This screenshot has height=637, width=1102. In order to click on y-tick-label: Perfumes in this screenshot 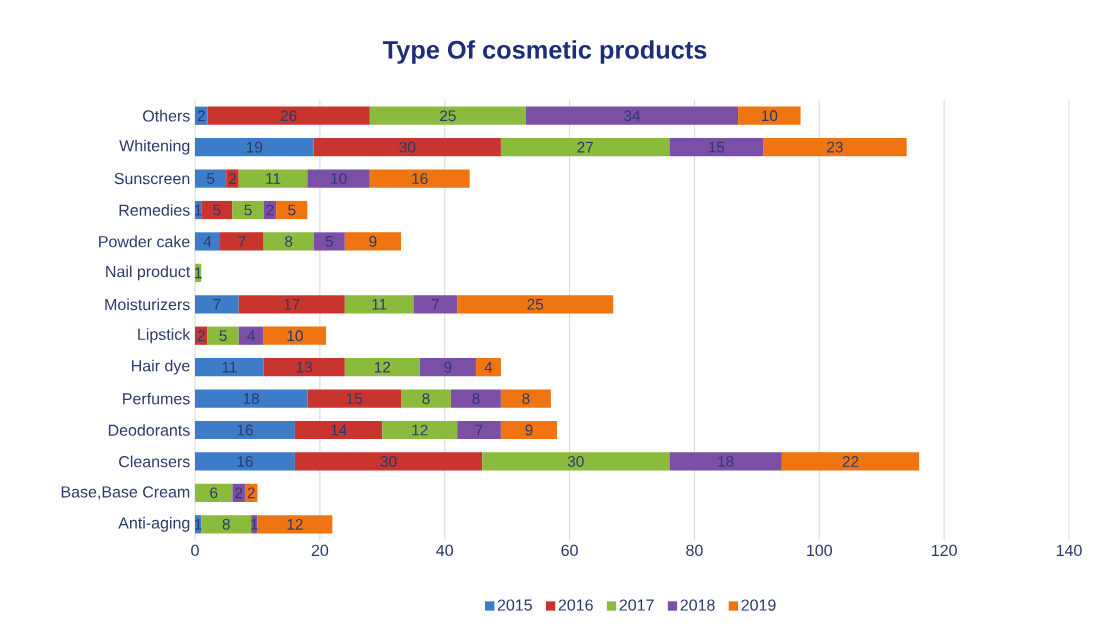, I will do `click(156, 398)`.